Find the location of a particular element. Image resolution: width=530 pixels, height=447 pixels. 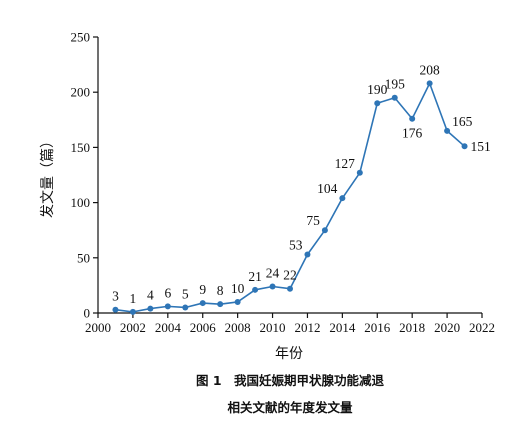

data-label: 190 is located at coordinates (377, 89).